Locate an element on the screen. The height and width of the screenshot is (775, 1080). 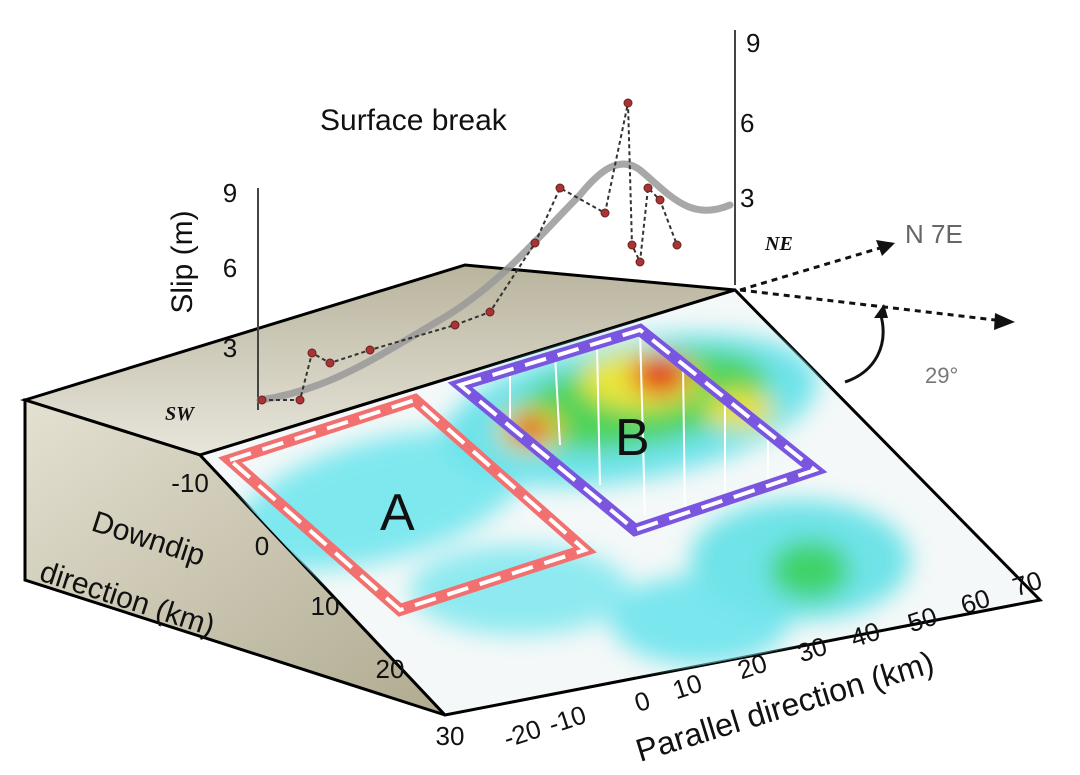
tick-label: 20 is located at coordinates (390, 669).